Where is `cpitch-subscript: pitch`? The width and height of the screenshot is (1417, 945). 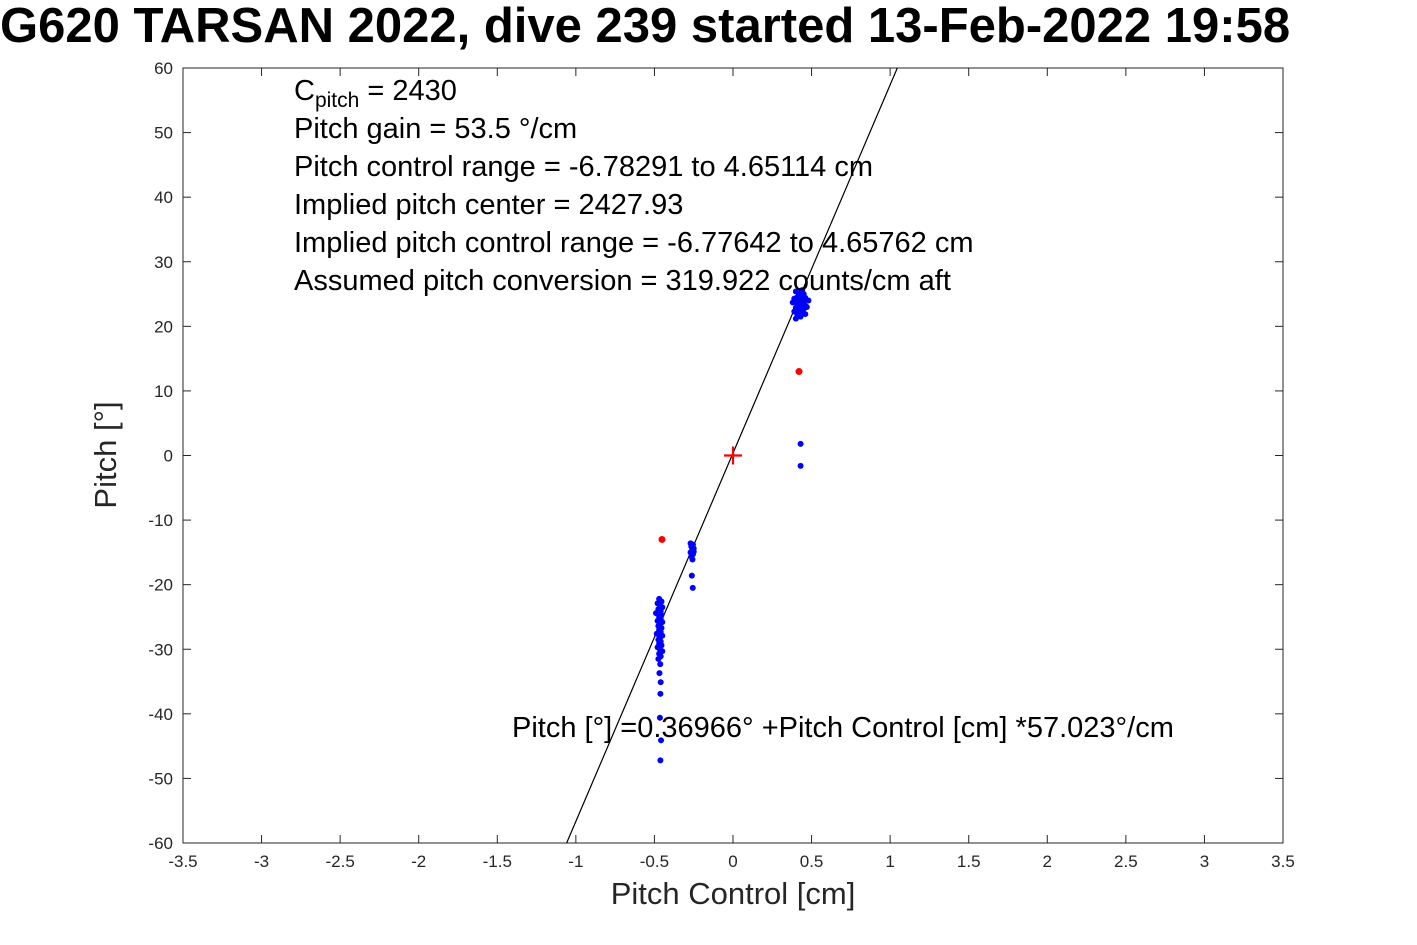
cpitch-subscript: pitch is located at coordinates (337, 100).